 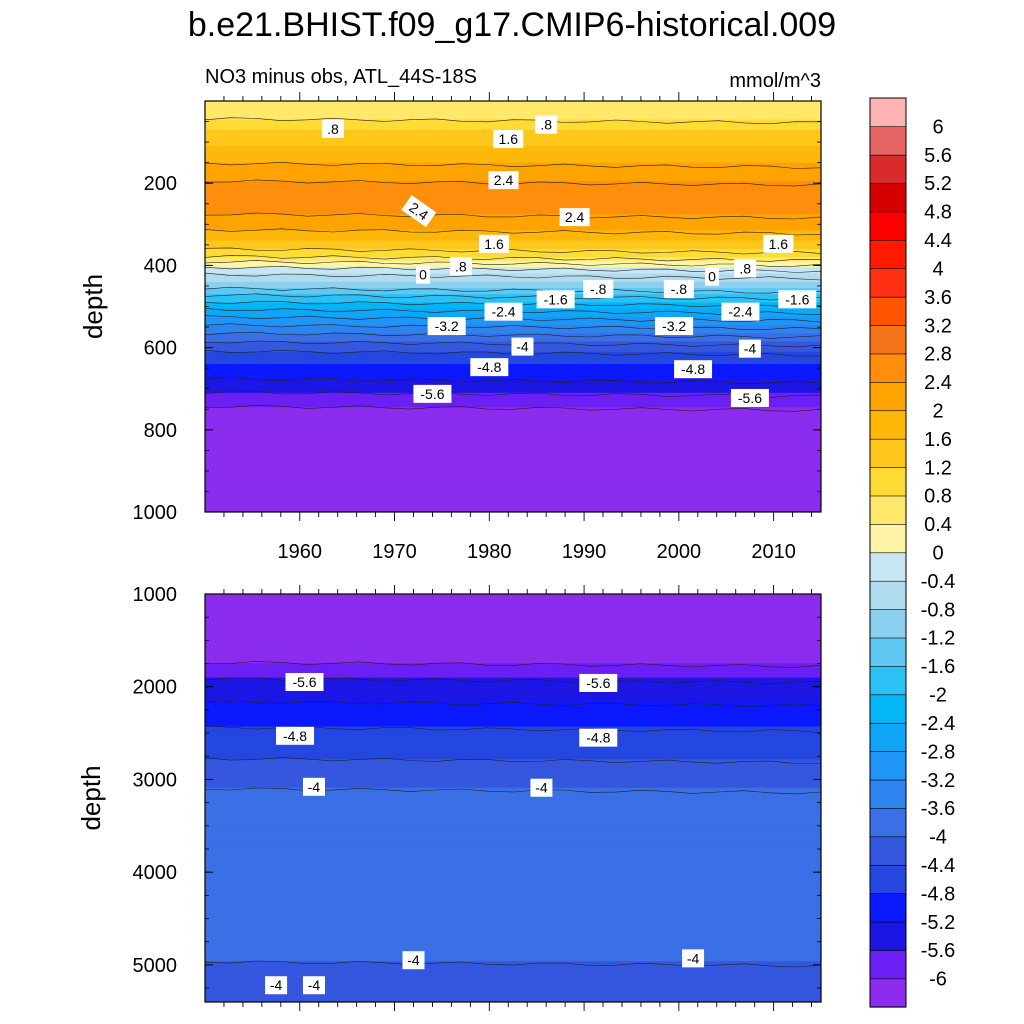 I want to click on colorbar-label: -2.8, so click(x=938, y=752).